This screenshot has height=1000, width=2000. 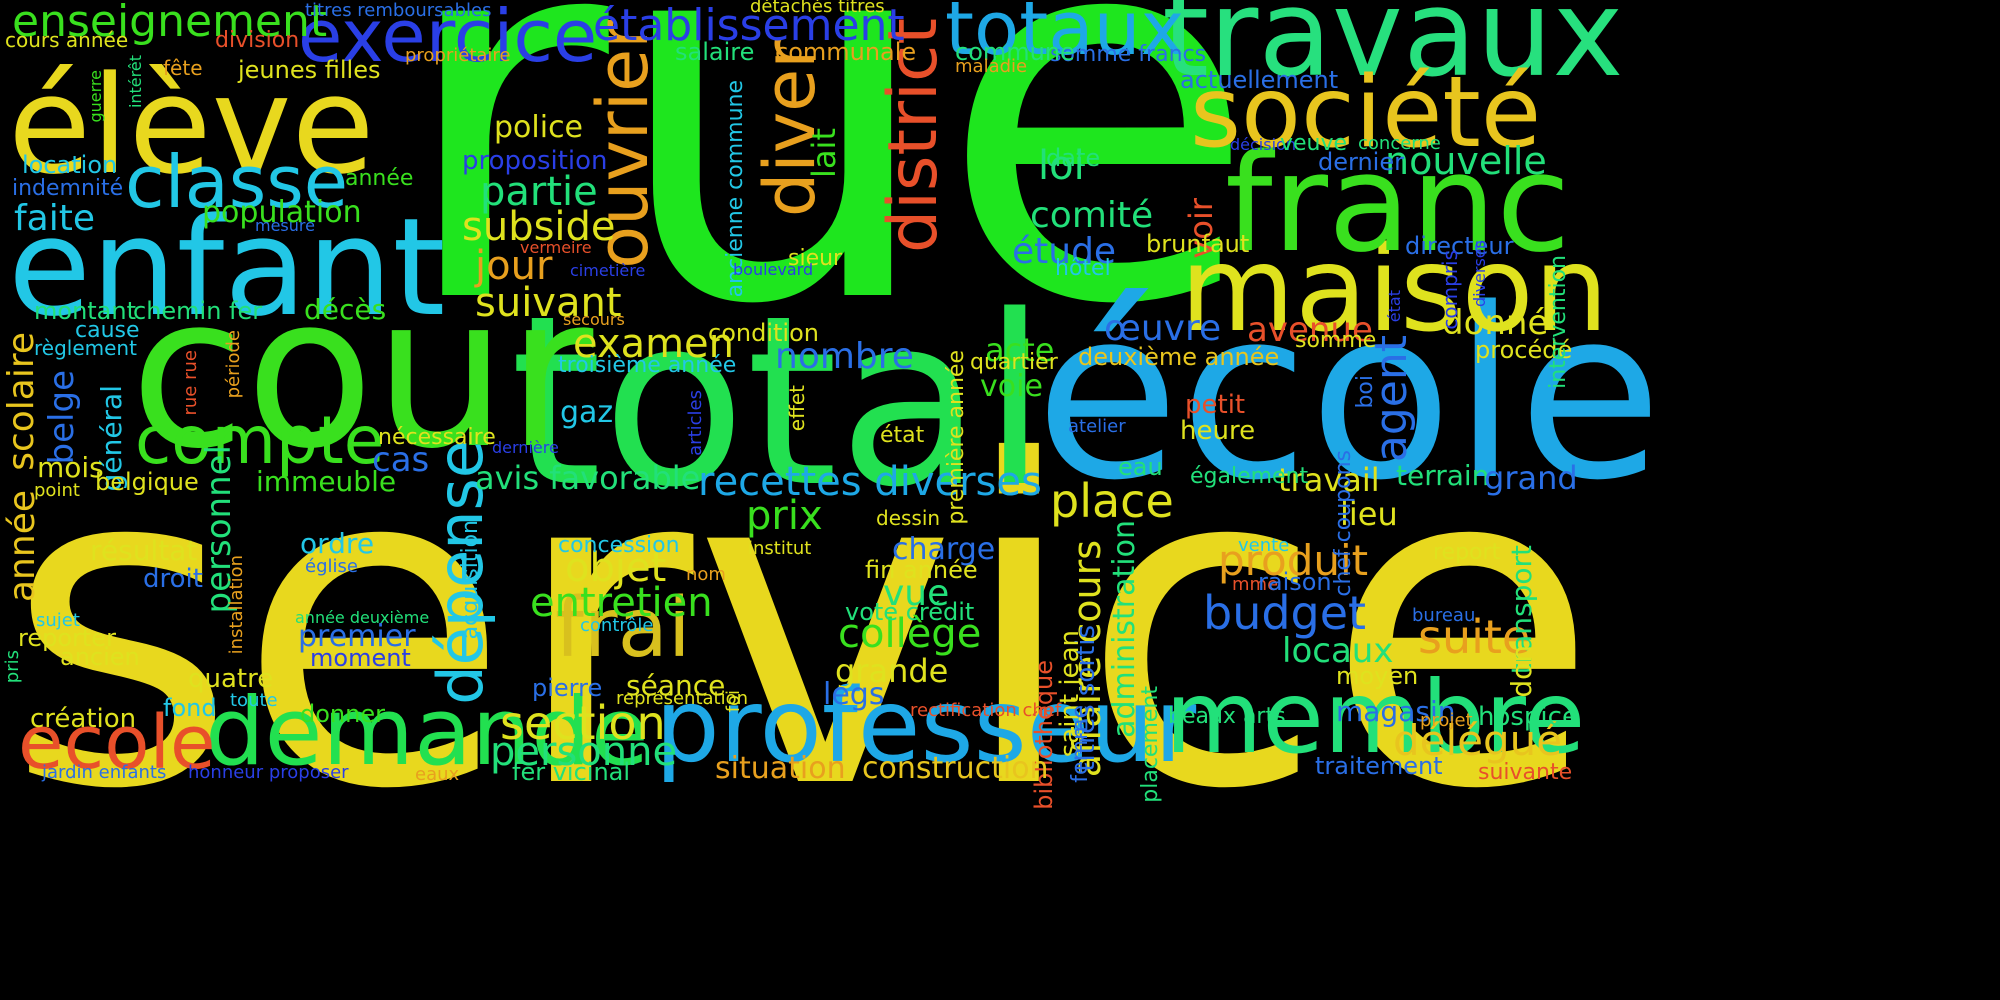 I want to click on word-professeur: professeur, so click(x=926, y=726).